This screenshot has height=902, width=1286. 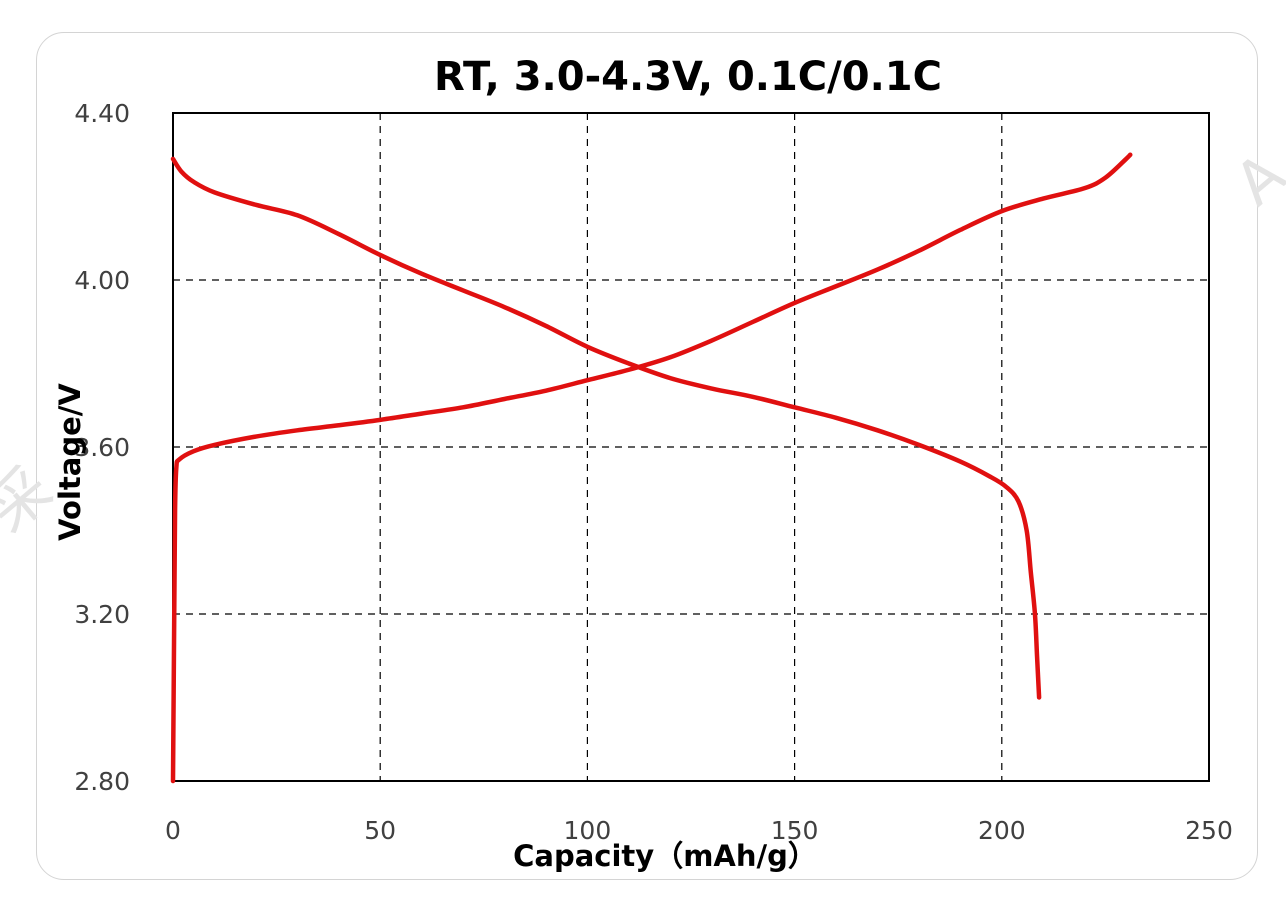 What do you see at coordinates (795, 830) in the screenshot?
I see `x-tick-label: 150` at bounding box center [795, 830].